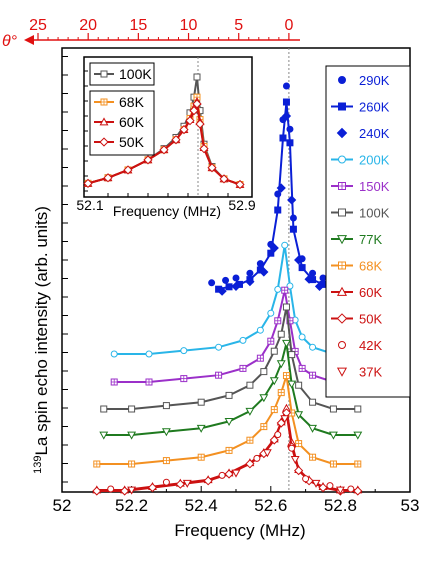  What do you see at coordinates (342, 159) in the screenshot?
I see `legend-marker-200k` at bounding box center [342, 159].